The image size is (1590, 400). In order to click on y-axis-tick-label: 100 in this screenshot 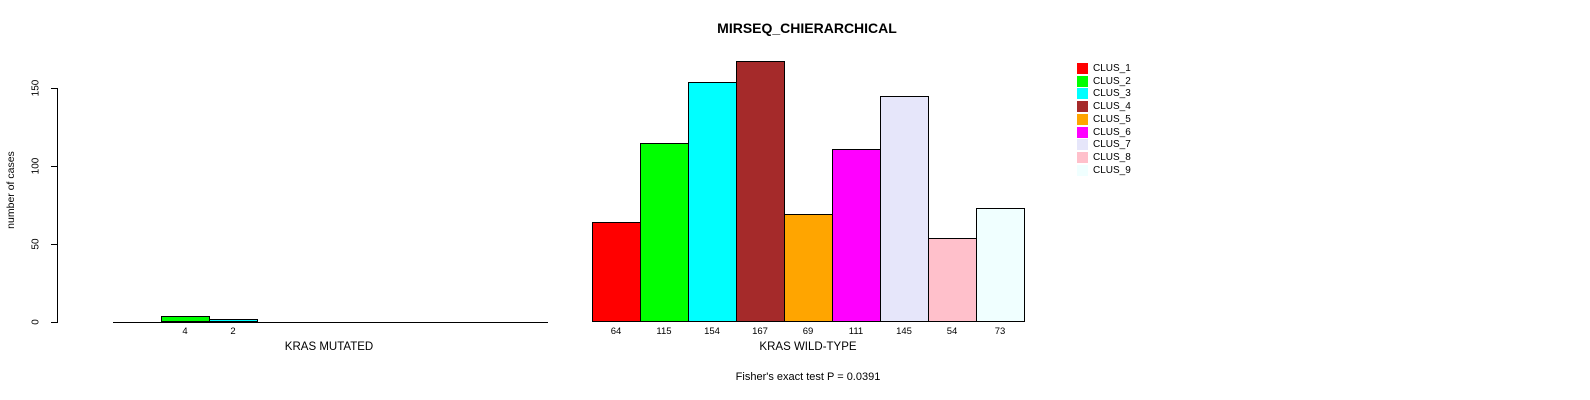, I will do `click(36, 166)`.